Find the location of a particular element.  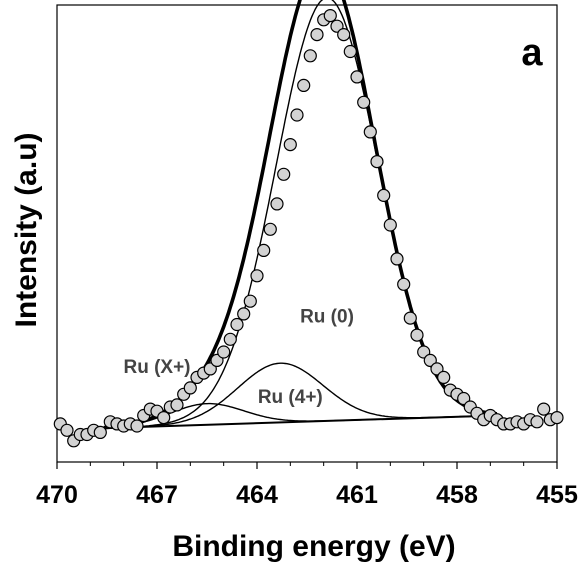

x-tick-label: 461 is located at coordinates (357, 495).